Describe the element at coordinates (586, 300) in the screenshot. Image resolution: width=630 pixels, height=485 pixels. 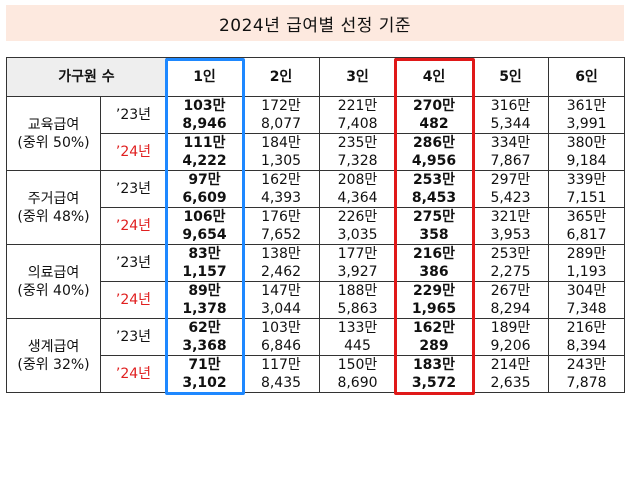
I see `amount-cell: 304만 7,348` at that location.